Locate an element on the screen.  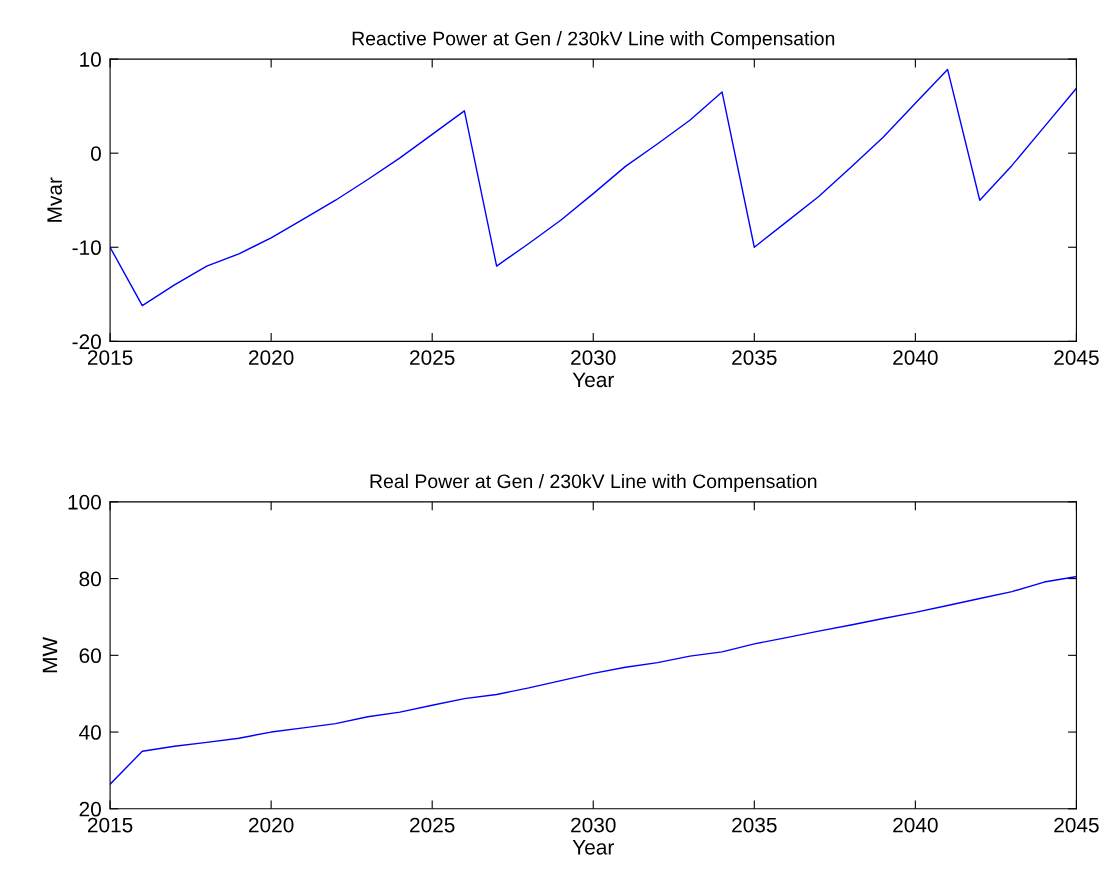
y-tick-label: 60 is located at coordinates (90, 656).